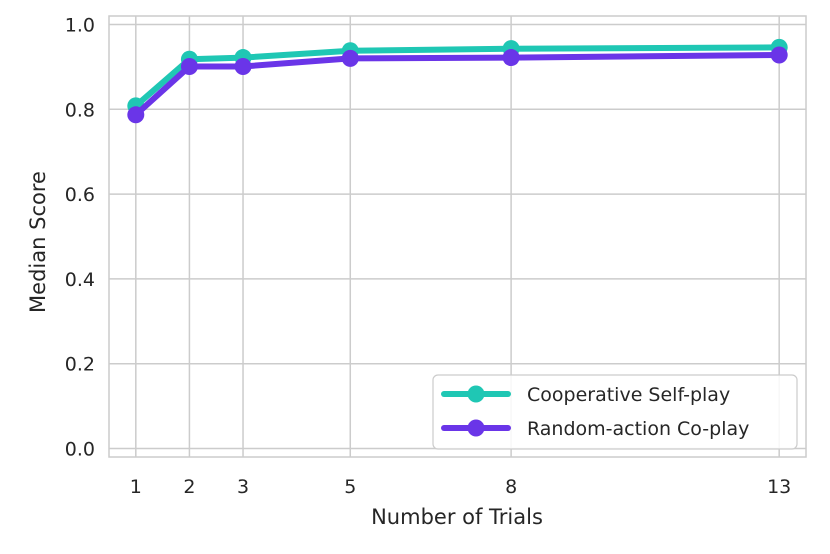  Describe the element at coordinates (511, 487) in the screenshot. I see `x-tick-label: 8` at that location.